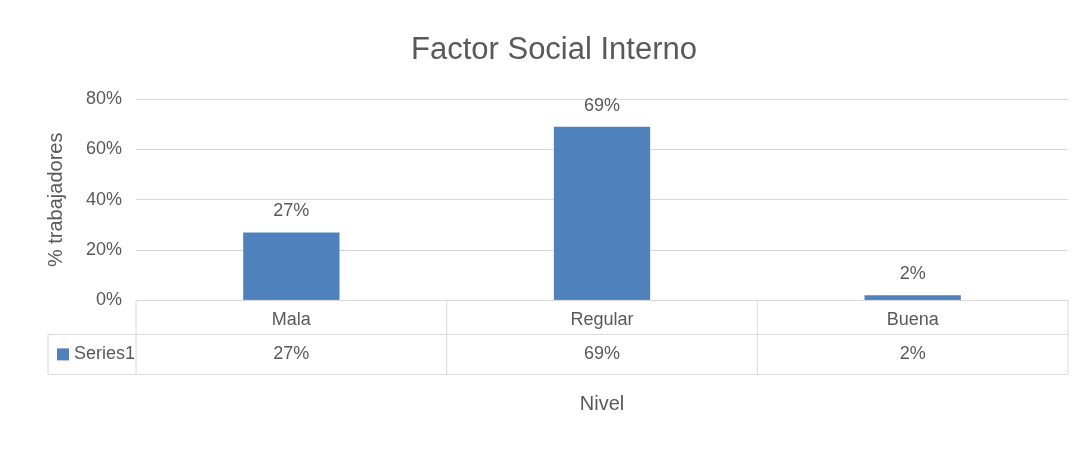  What do you see at coordinates (912, 353) in the screenshot?
I see `data-label: 2%` at bounding box center [912, 353].